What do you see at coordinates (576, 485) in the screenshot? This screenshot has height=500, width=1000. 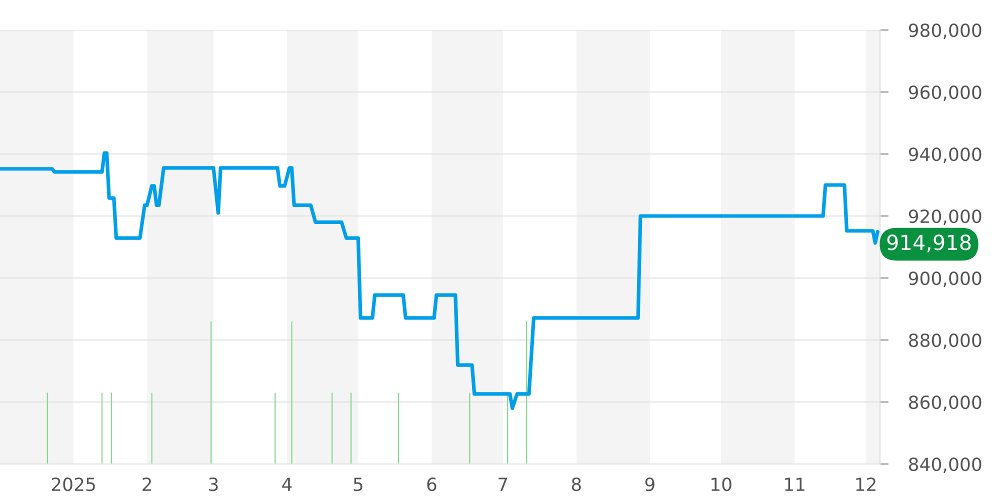 I see `x-tick-label: 8` at bounding box center [576, 485].